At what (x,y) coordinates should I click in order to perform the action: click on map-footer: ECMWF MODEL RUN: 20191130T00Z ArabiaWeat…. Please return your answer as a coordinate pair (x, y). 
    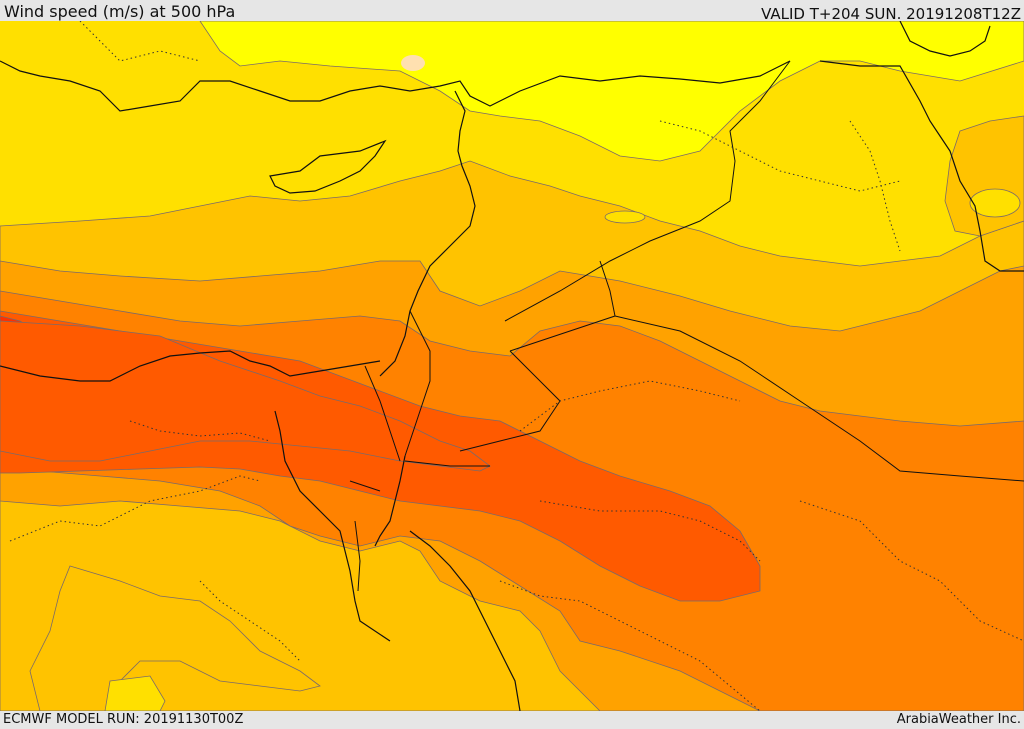
    Looking at the image, I should click on (512, 720).